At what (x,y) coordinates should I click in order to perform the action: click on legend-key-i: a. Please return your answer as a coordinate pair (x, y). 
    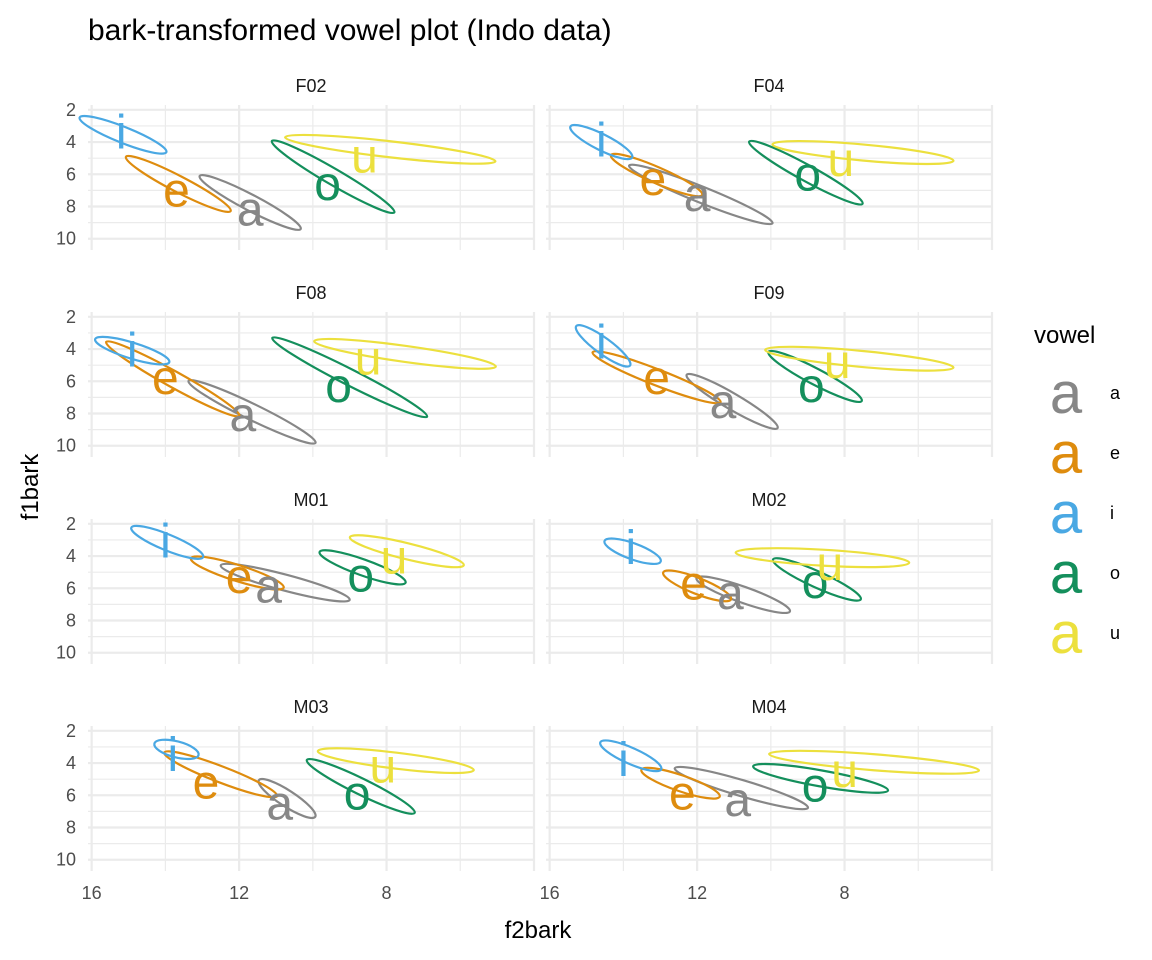
    Looking at the image, I should click on (1066, 513).